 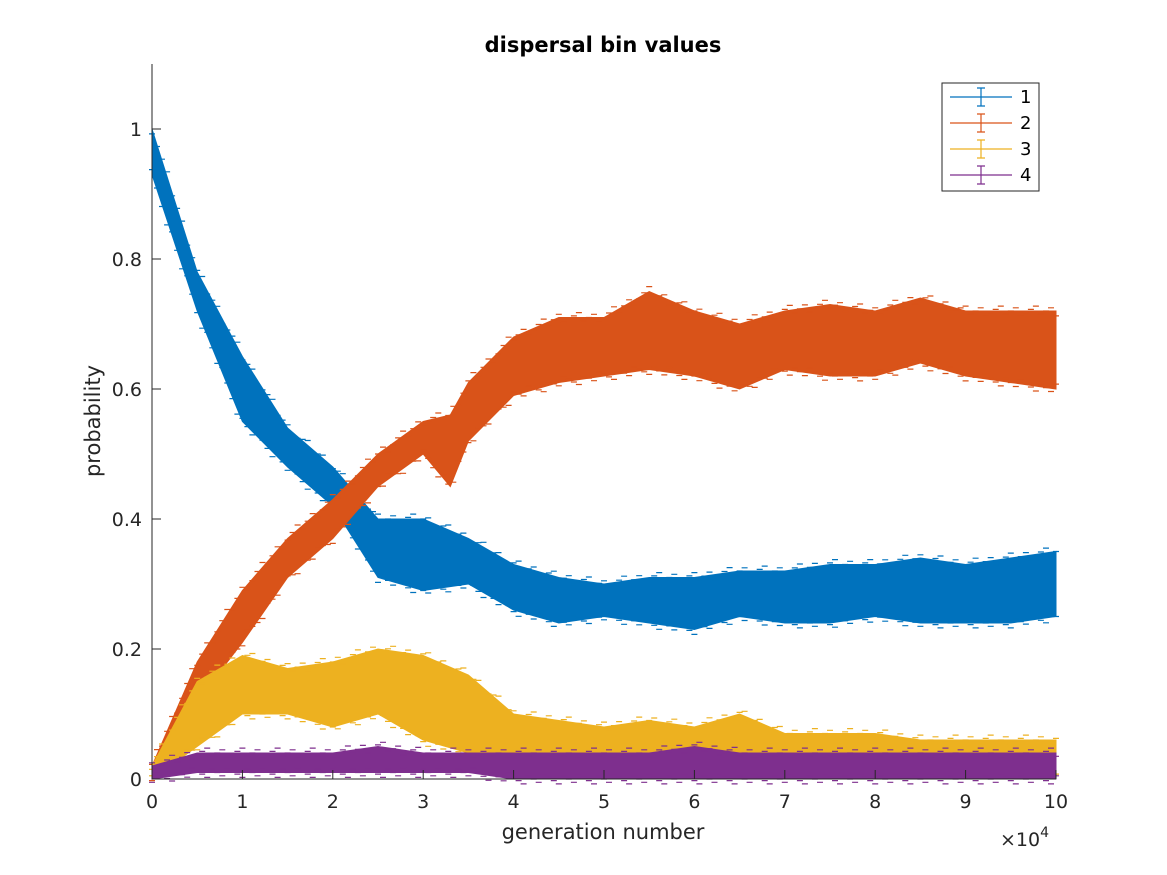 What do you see at coordinates (127, 650) in the screenshot?
I see `y-tick-label: 0.2` at bounding box center [127, 650].